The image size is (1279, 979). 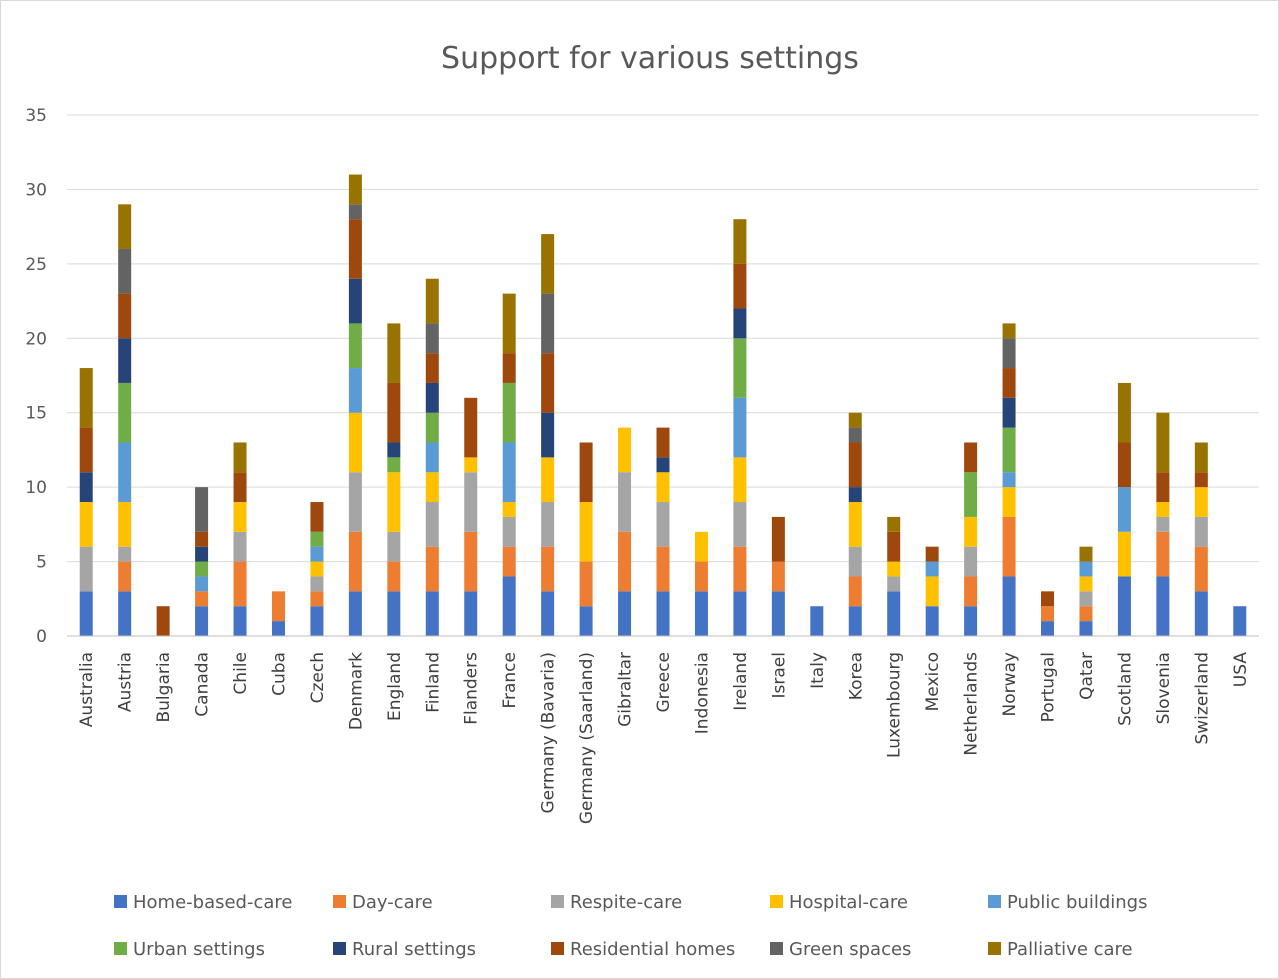 I want to click on x-tick-label: Mexico, so click(x=933, y=681).